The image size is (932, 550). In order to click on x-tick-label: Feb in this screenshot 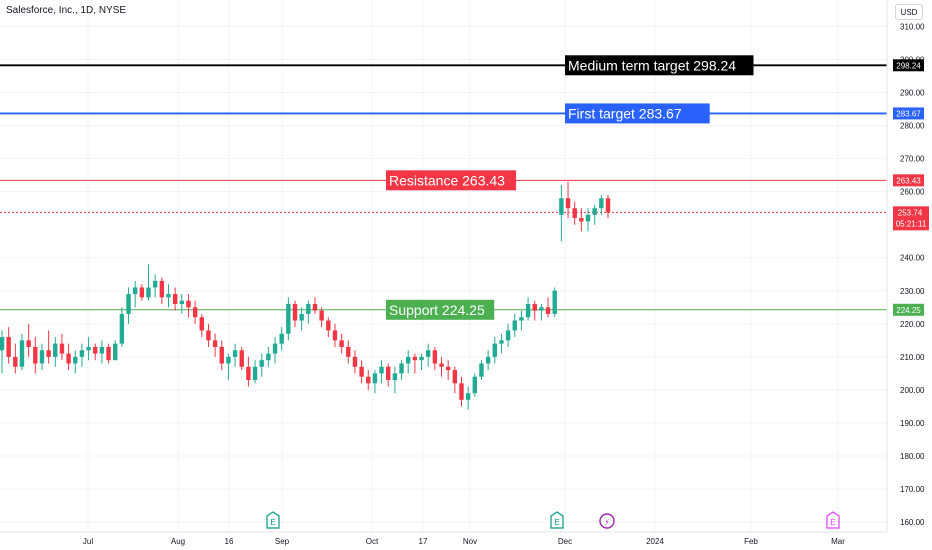, I will do `click(751, 541)`.